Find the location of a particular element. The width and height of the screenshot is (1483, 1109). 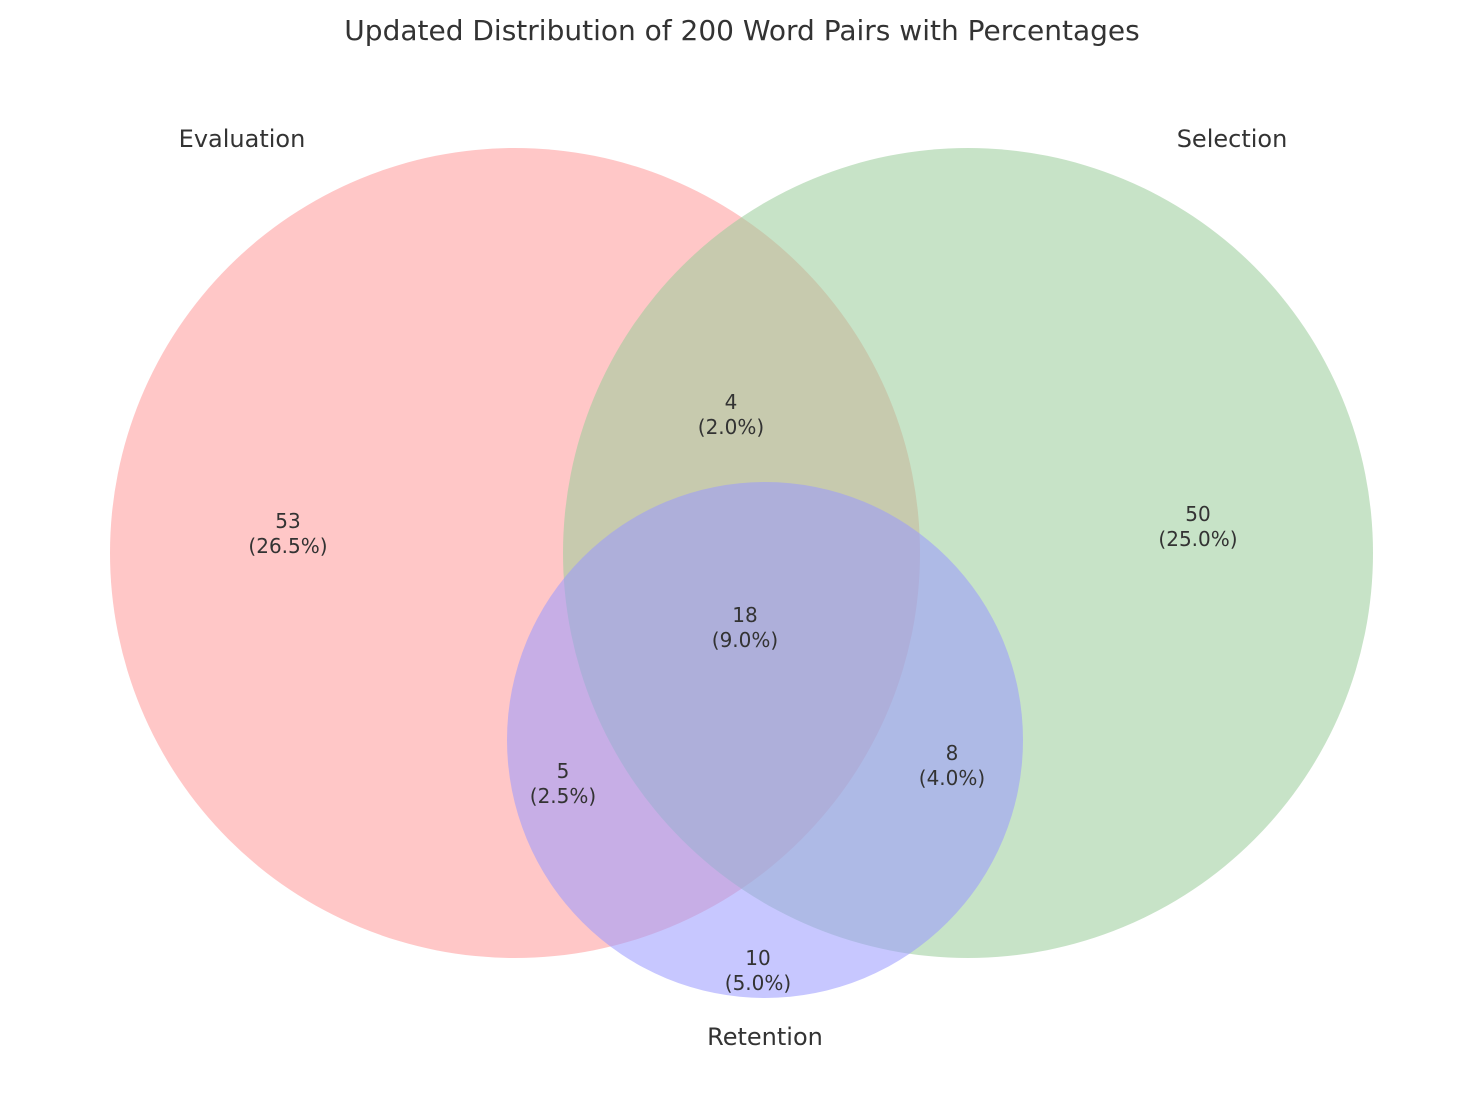

region-label-retention: 10 (5.0%) is located at coordinates (758, 970).